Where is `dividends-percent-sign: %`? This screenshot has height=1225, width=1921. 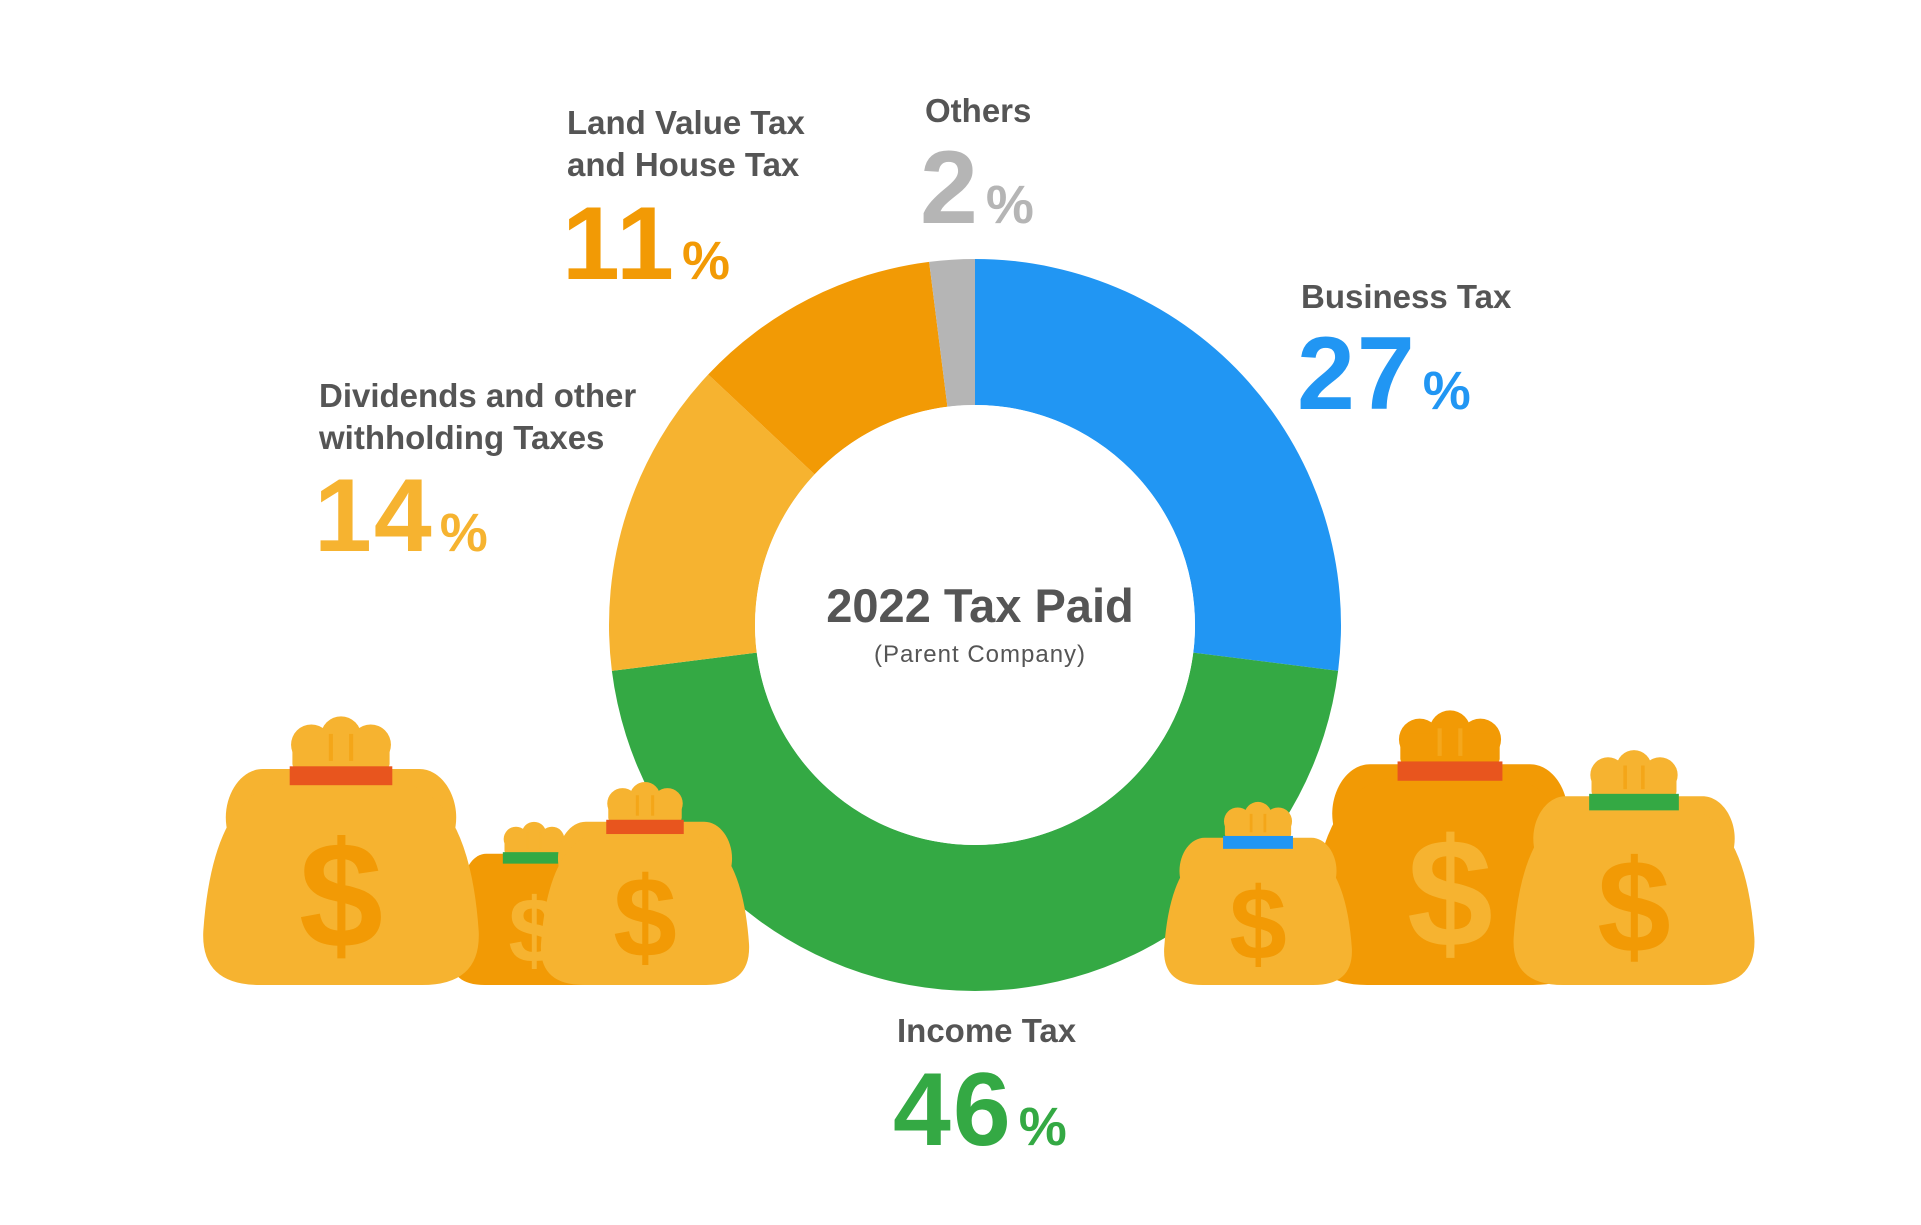 dividends-percent-sign: % is located at coordinates (463, 533).